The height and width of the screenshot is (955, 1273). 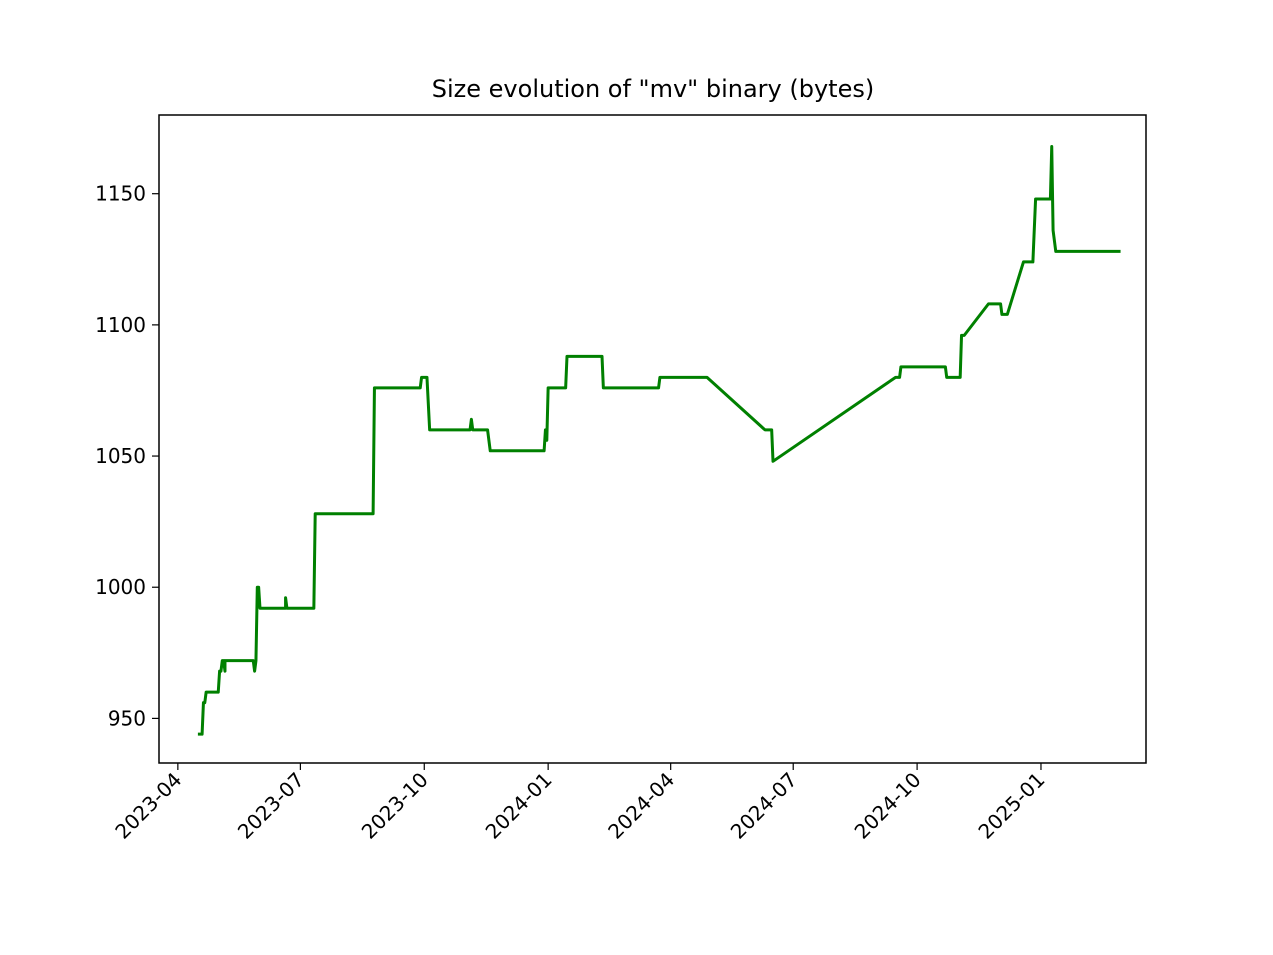 What do you see at coordinates (120, 325) in the screenshot?
I see `y-tick-label: 1100` at bounding box center [120, 325].